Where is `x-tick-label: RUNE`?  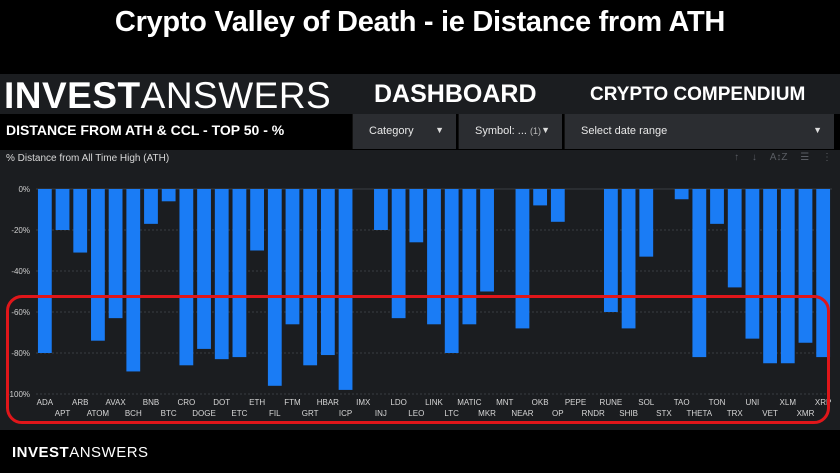 x-tick-label: RUNE is located at coordinates (611, 402).